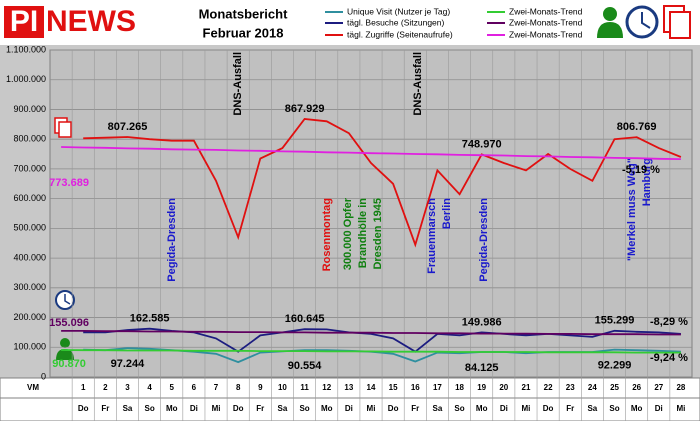 The width and height of the screenshot is (700, 421). I want to click on x-tick-label: 9, so click(260, 387).